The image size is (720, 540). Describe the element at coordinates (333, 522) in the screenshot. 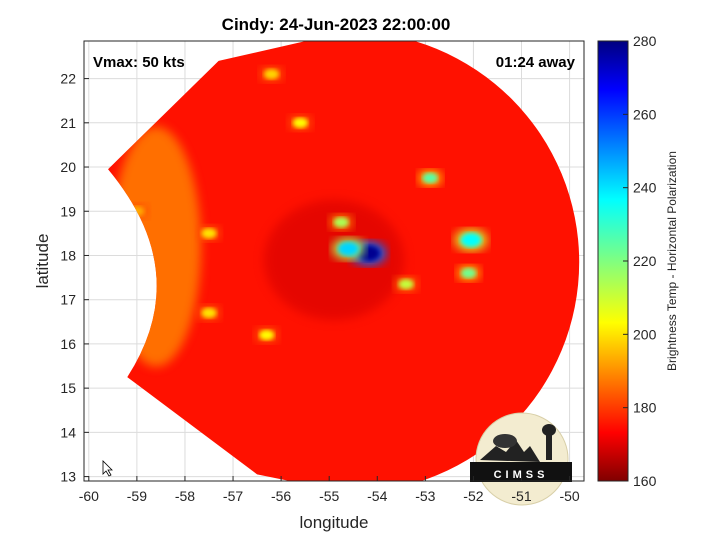

I see `x-axis-label: longitude` at that location.